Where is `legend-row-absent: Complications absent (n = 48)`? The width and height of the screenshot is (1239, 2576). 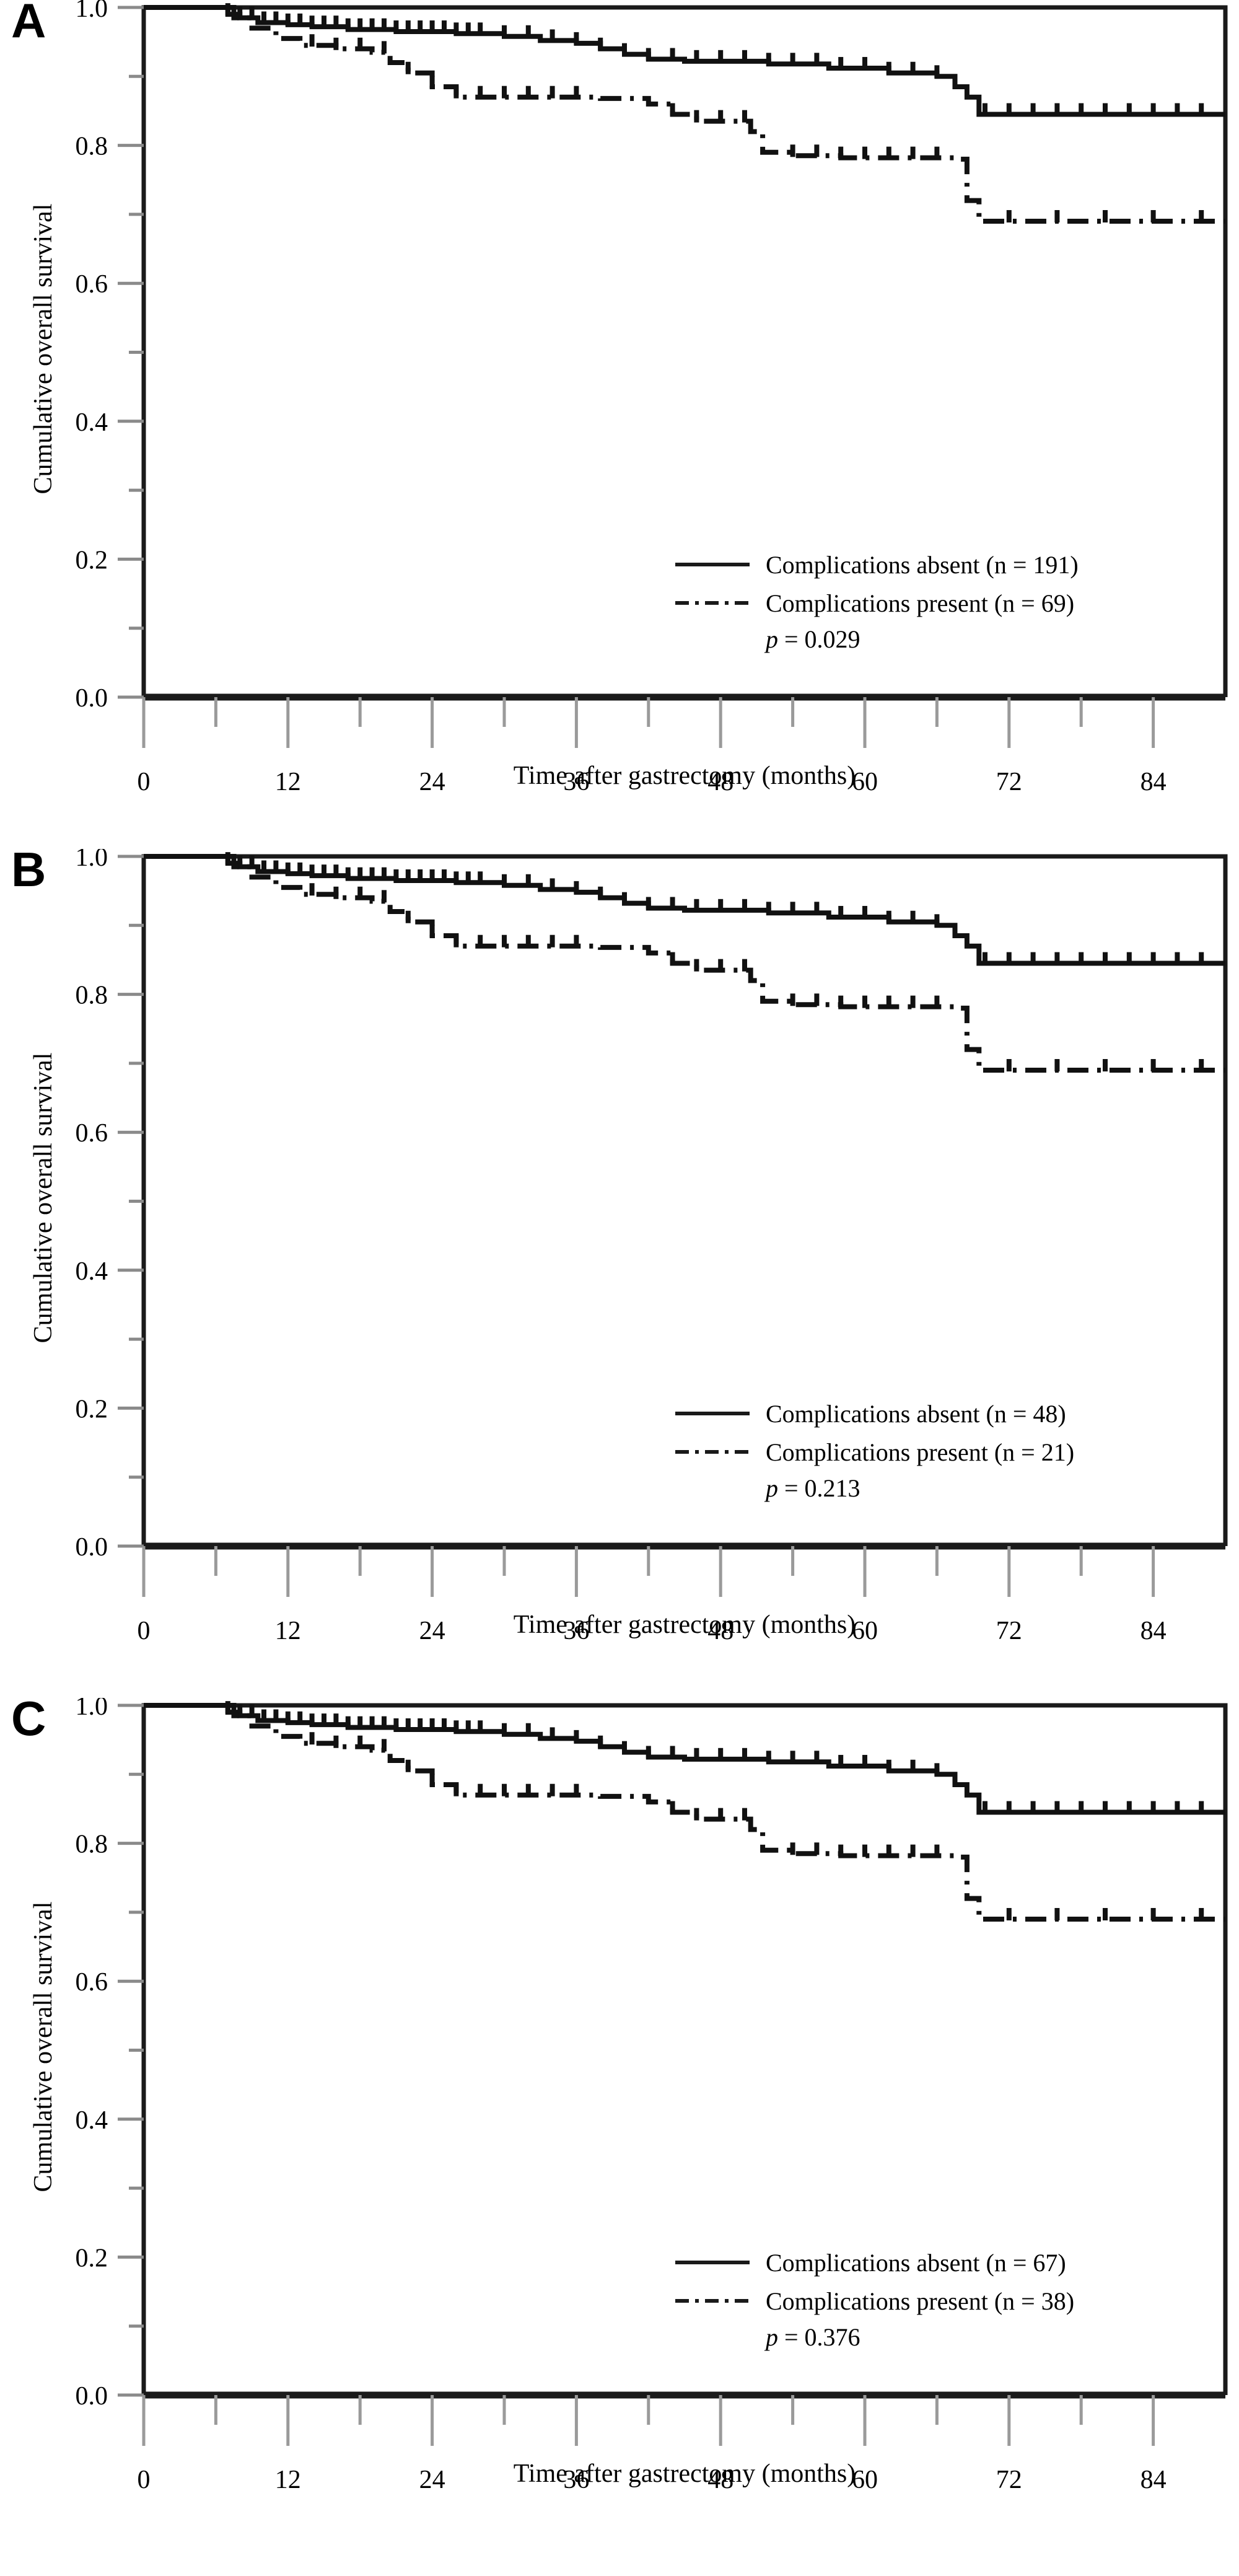
legend-row-absent: Complications absent (n = 48) is located at coordinates (875, 1414).